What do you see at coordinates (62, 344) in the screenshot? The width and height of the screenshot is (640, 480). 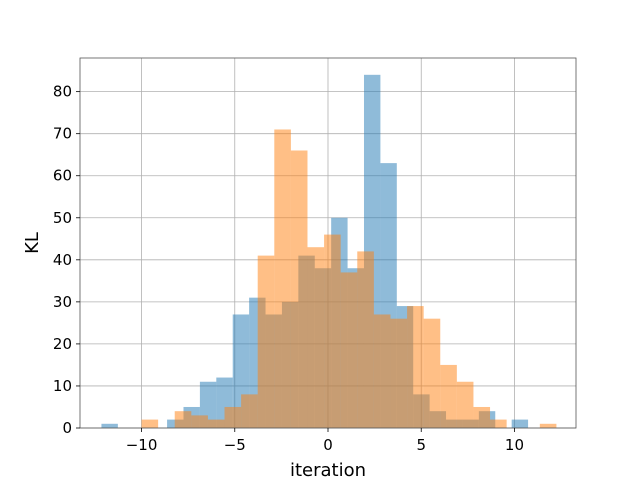 I see `y-tick-label: 20` at bounding box center [62, 344].